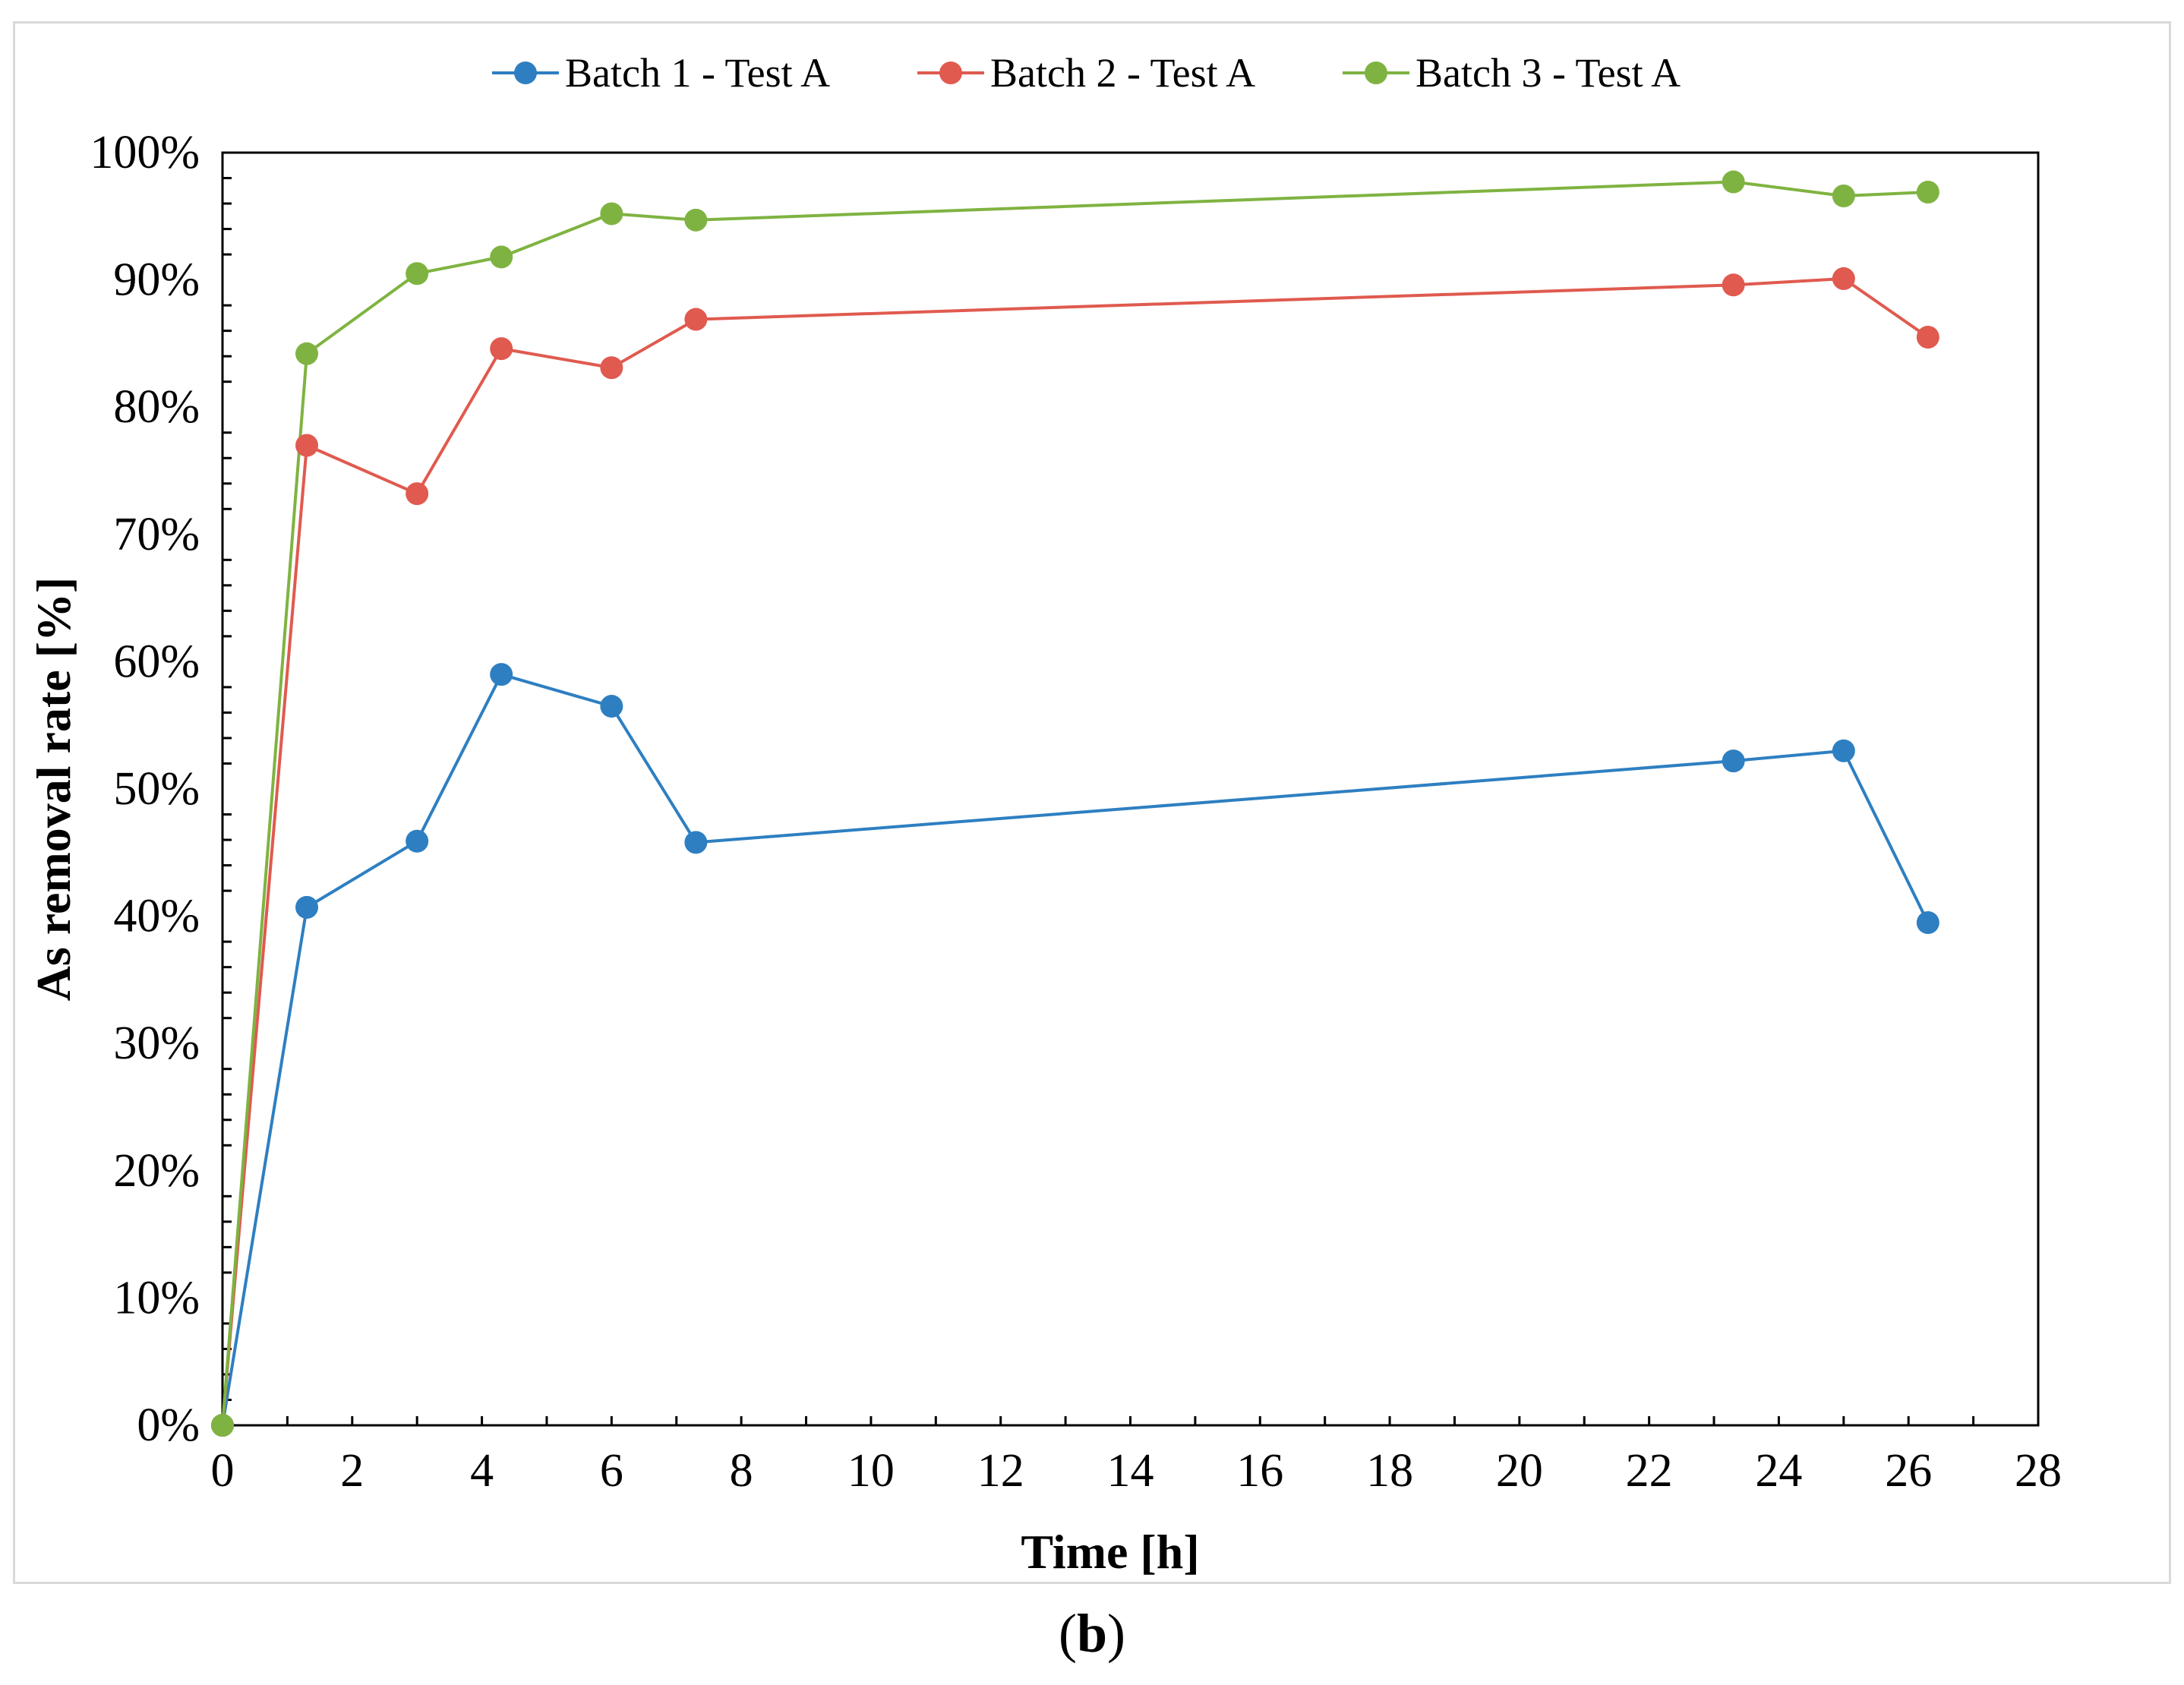 This screenshot has height=1685, width=2184. Describe the element at coordinates (871, 1471) in the screenshot. I see `x-tick-label: 10` at that location.